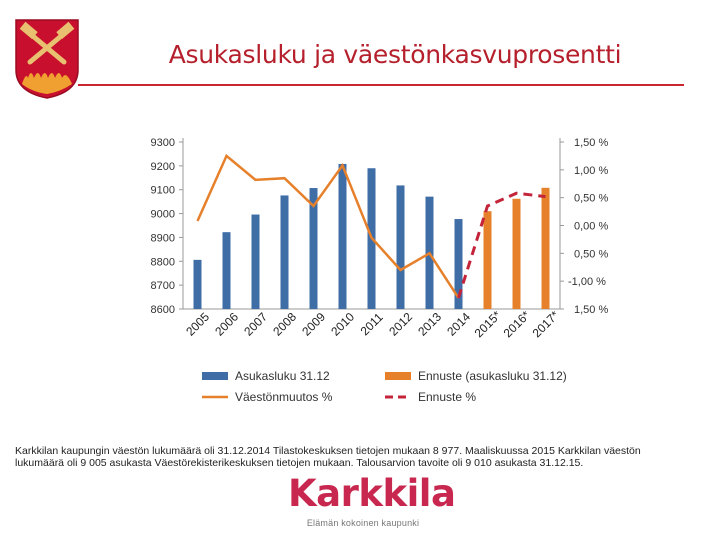  I want to click on logo-tagline: Elämän kokoinen kaupunki, so click(363, 523).